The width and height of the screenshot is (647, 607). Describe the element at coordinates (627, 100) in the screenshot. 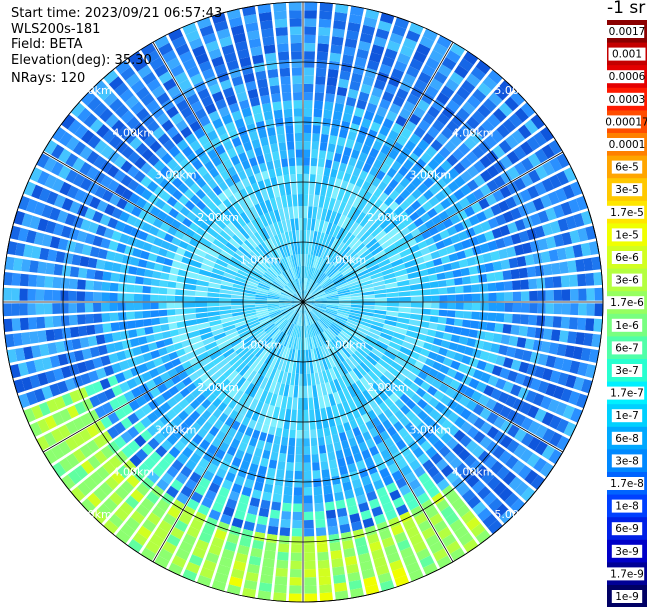

I see `colorbar-label: 0.0003` at that location.